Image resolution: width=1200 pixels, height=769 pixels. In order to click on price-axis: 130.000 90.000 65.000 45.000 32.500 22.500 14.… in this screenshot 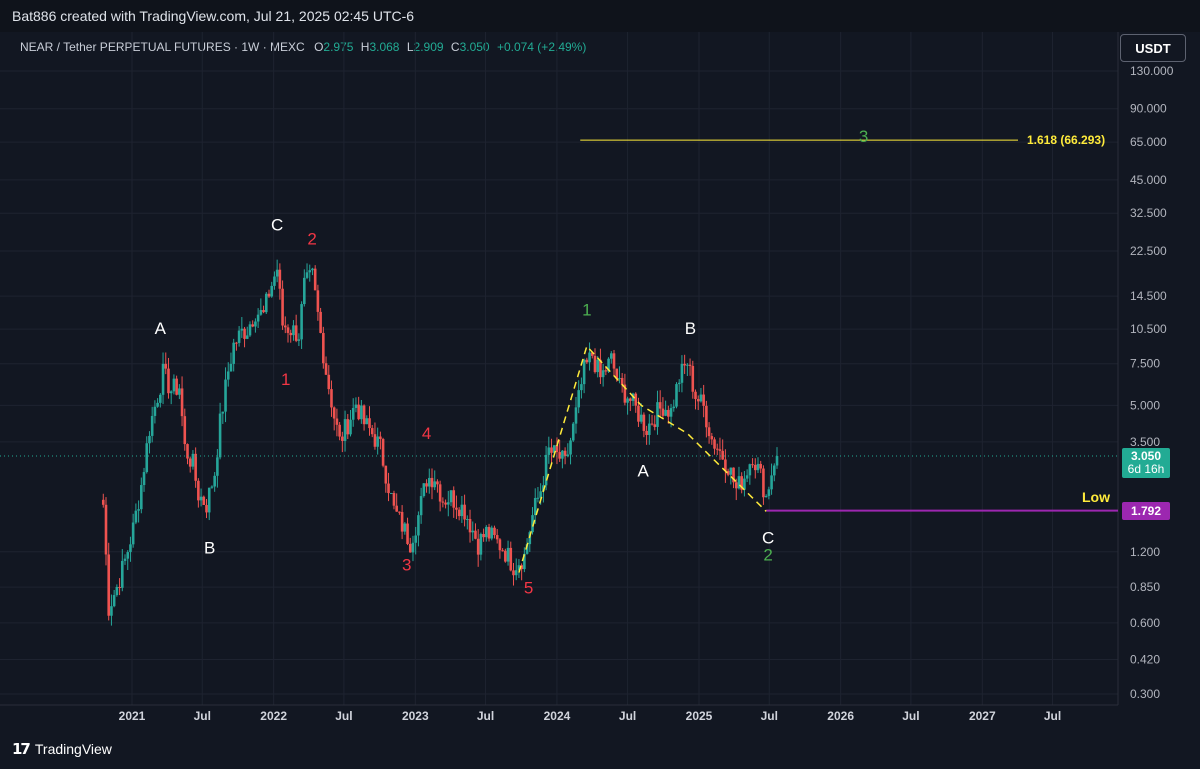, I will do `click(1152, 382)`.